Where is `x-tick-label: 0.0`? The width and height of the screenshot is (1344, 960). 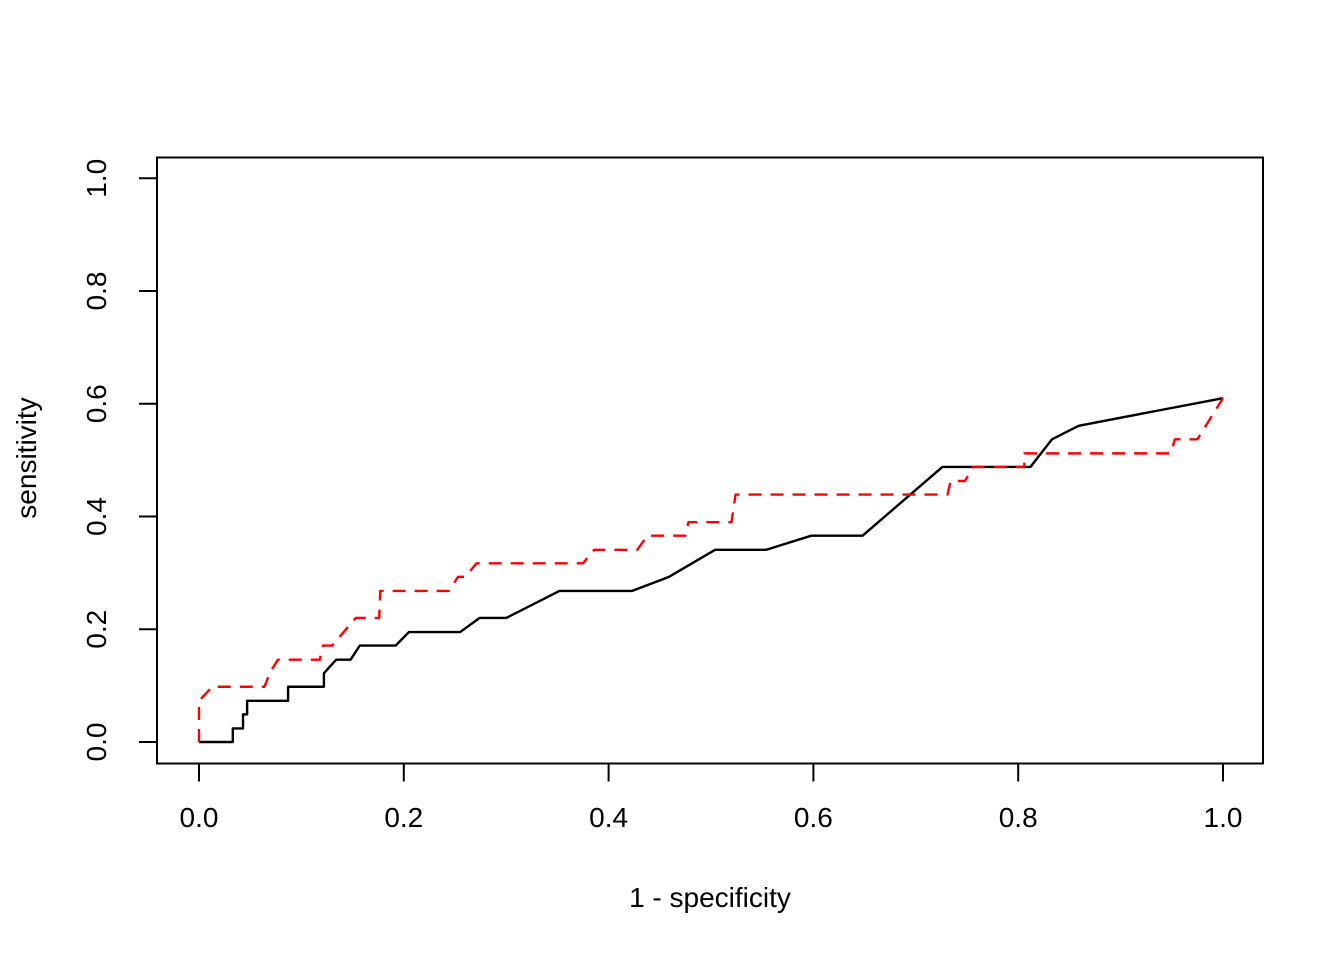 x-tick-label: 0.0 is located at coordinates (199, 817).